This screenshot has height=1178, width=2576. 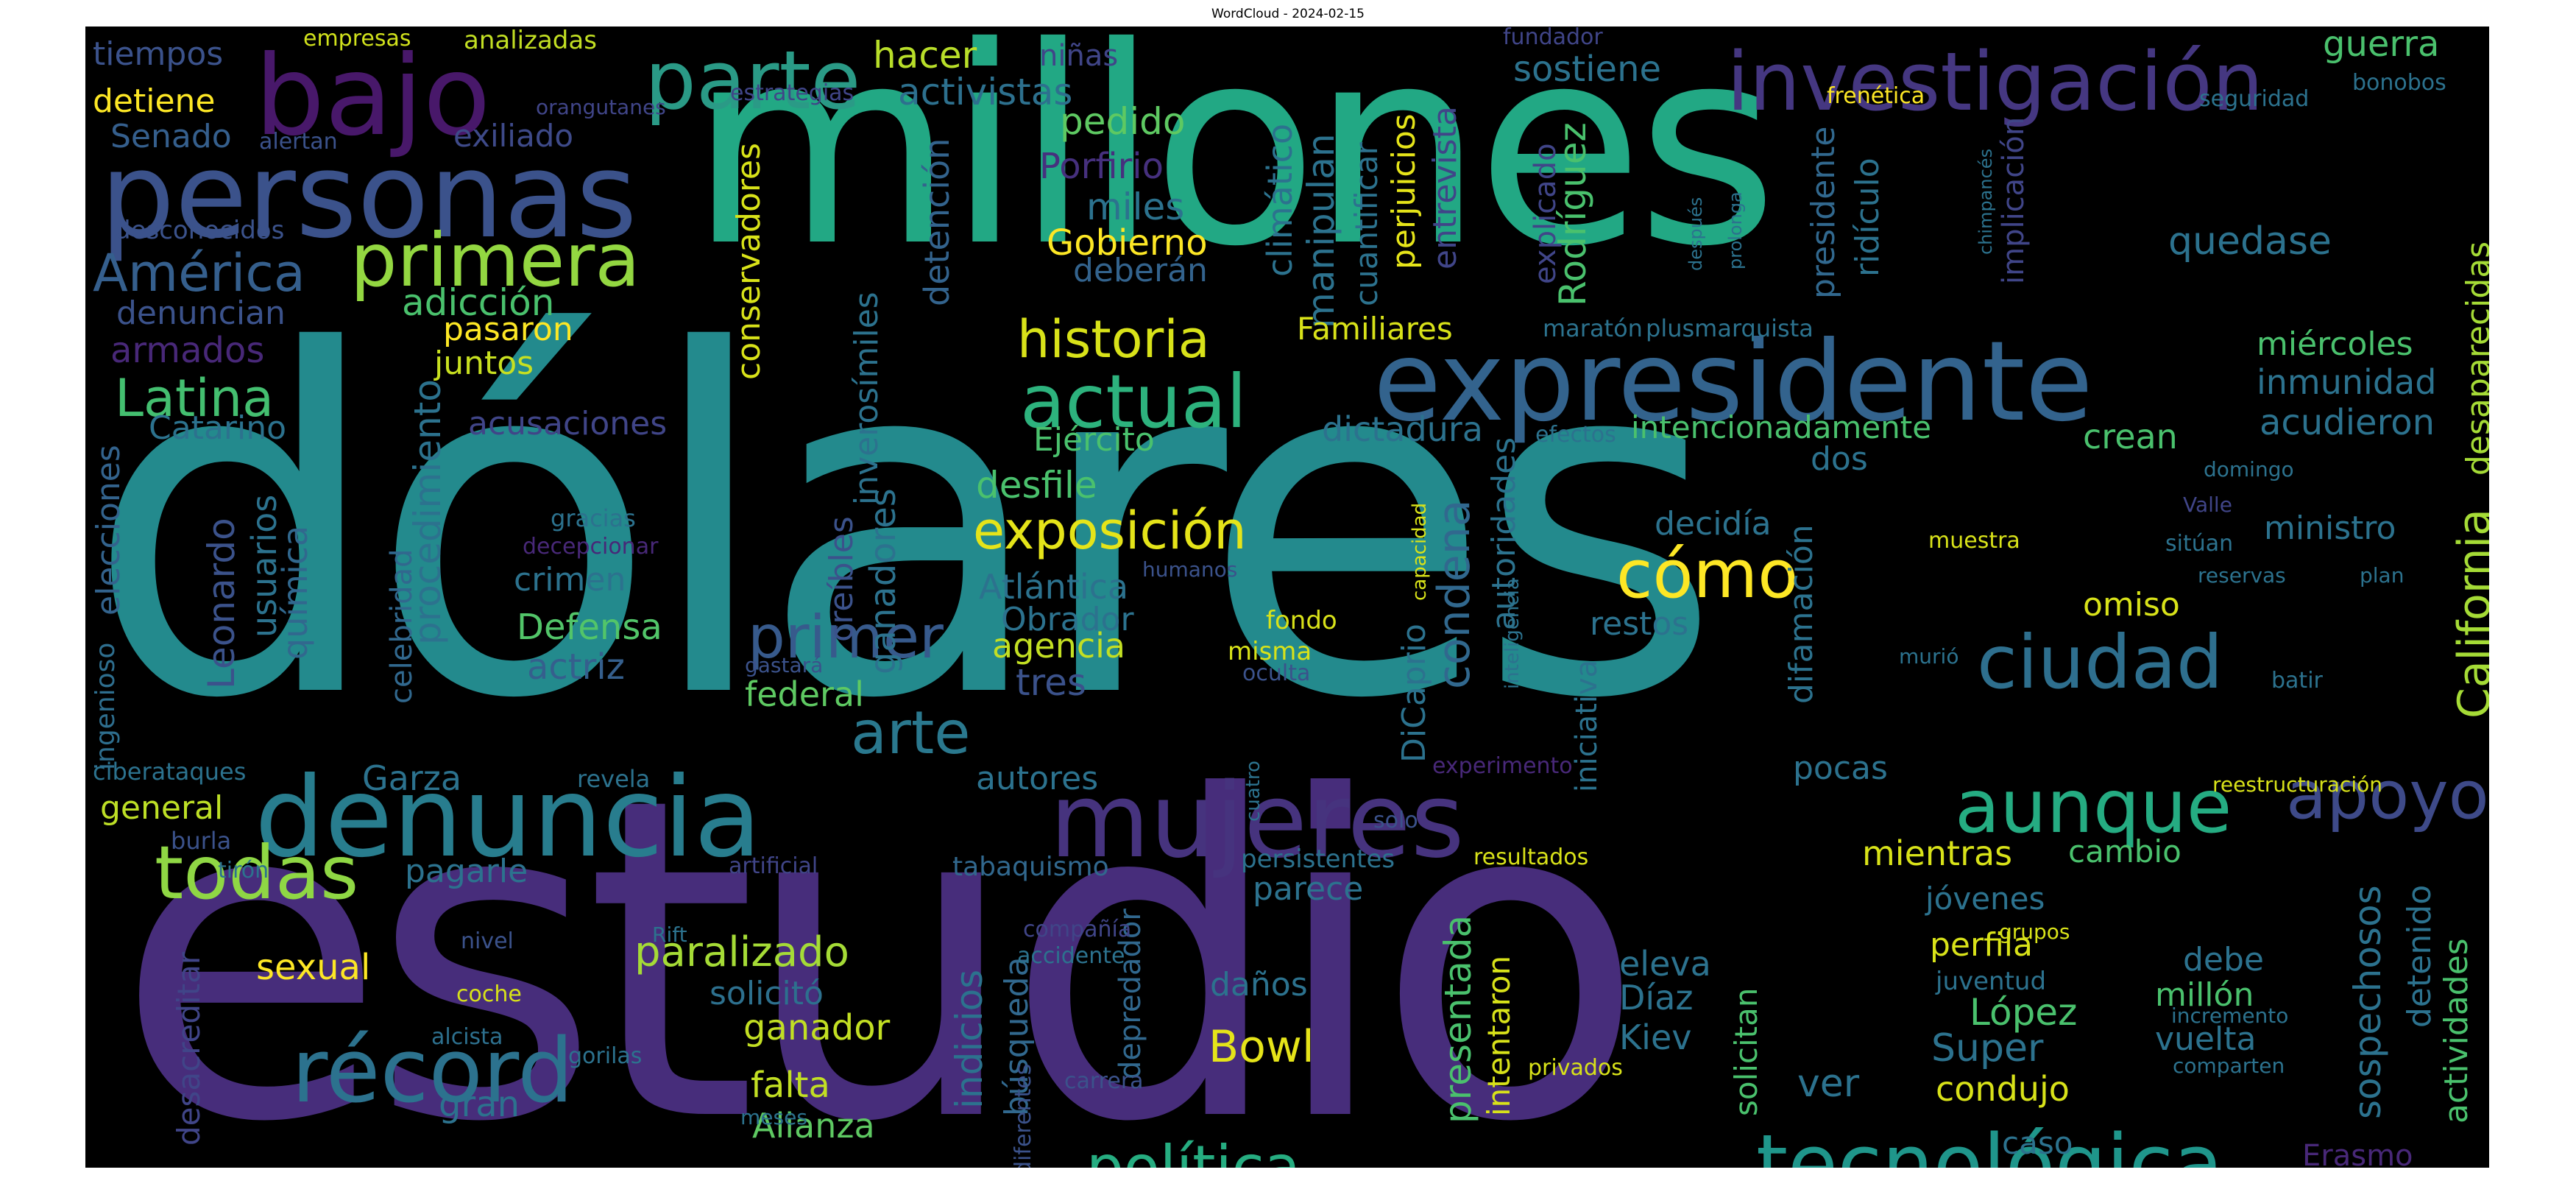 What do you see at coordinates (1587, 69) in the screenshot?
I see `word: sostiene` at bounding box center [1587, 69].